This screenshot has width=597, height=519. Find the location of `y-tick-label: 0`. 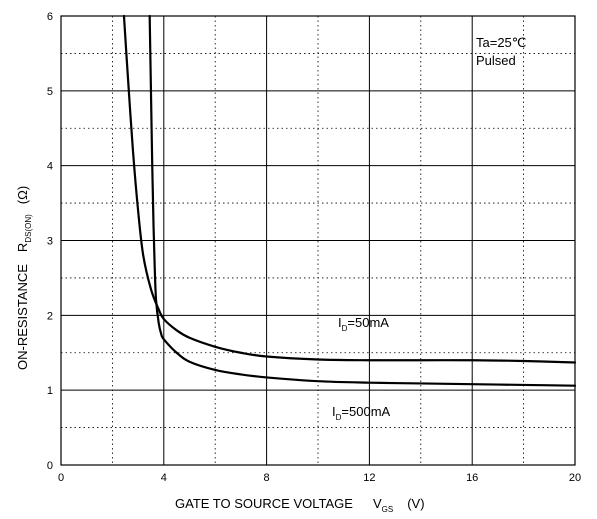

y-tick-label: 0 is located at coordinates (50, 466).